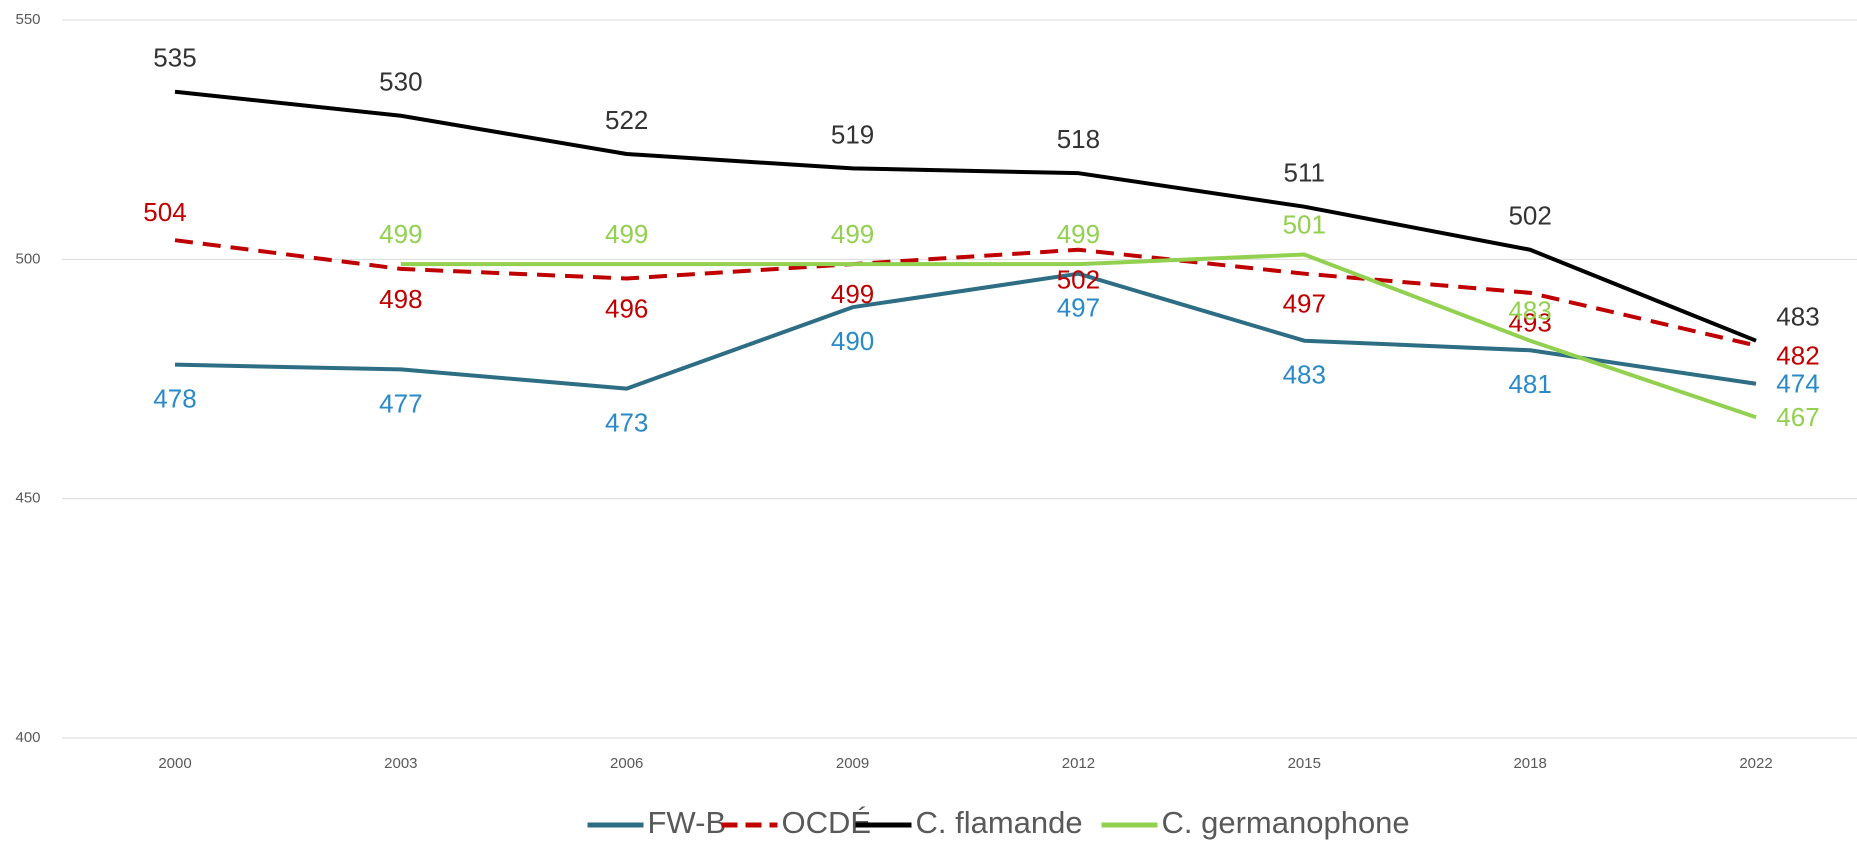 Image resolution: width=1857 pixels, height=844 pixels. Describe the element at coordinates (174, 399) in the screenshot. I see `data-label: 478` at that location.